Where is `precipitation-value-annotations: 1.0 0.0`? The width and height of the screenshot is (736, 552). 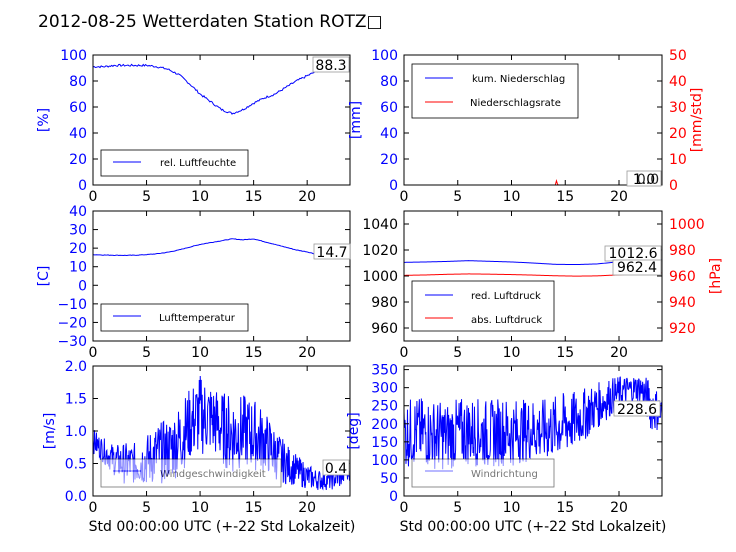
precipitation-value-annotations: 1.0 0.0 is located at coordinates (644, 179).